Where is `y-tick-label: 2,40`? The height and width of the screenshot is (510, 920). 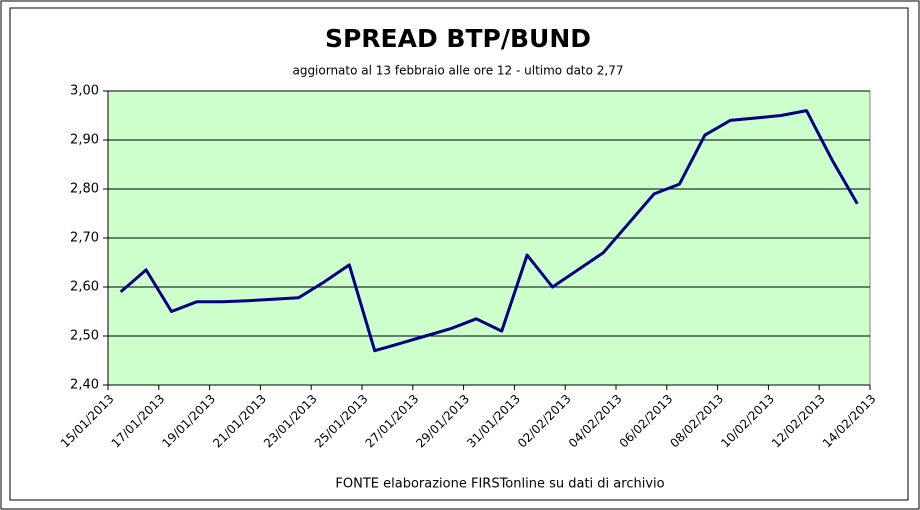
y-tick-label: 2,40 is located at coordinates (84, 385).